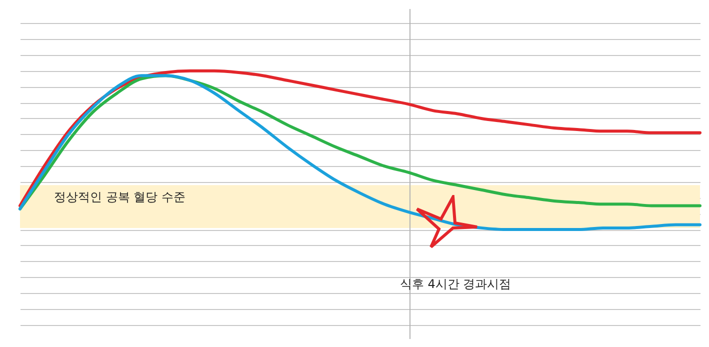 Image resolution: width=709 pixels, height=347 pixels. I want to click on text: 식후 4시간 경과시점, so click(456, 284).